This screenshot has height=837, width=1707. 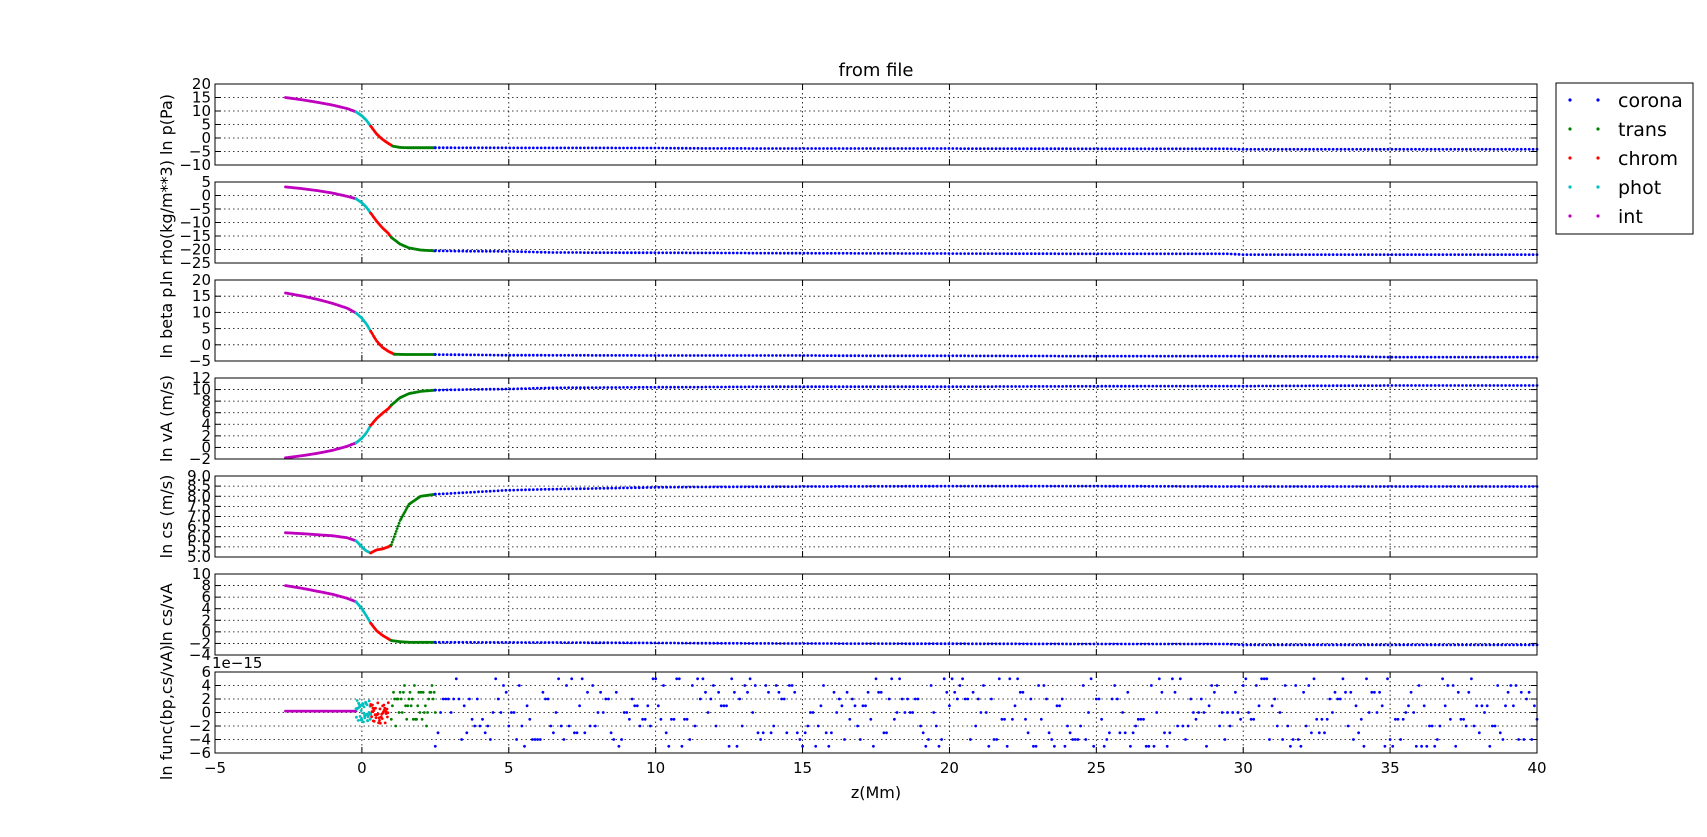 What do you see at coordinates (911, 615) in the screenshot?
I see `data-points` at bounding box center [911, 615].